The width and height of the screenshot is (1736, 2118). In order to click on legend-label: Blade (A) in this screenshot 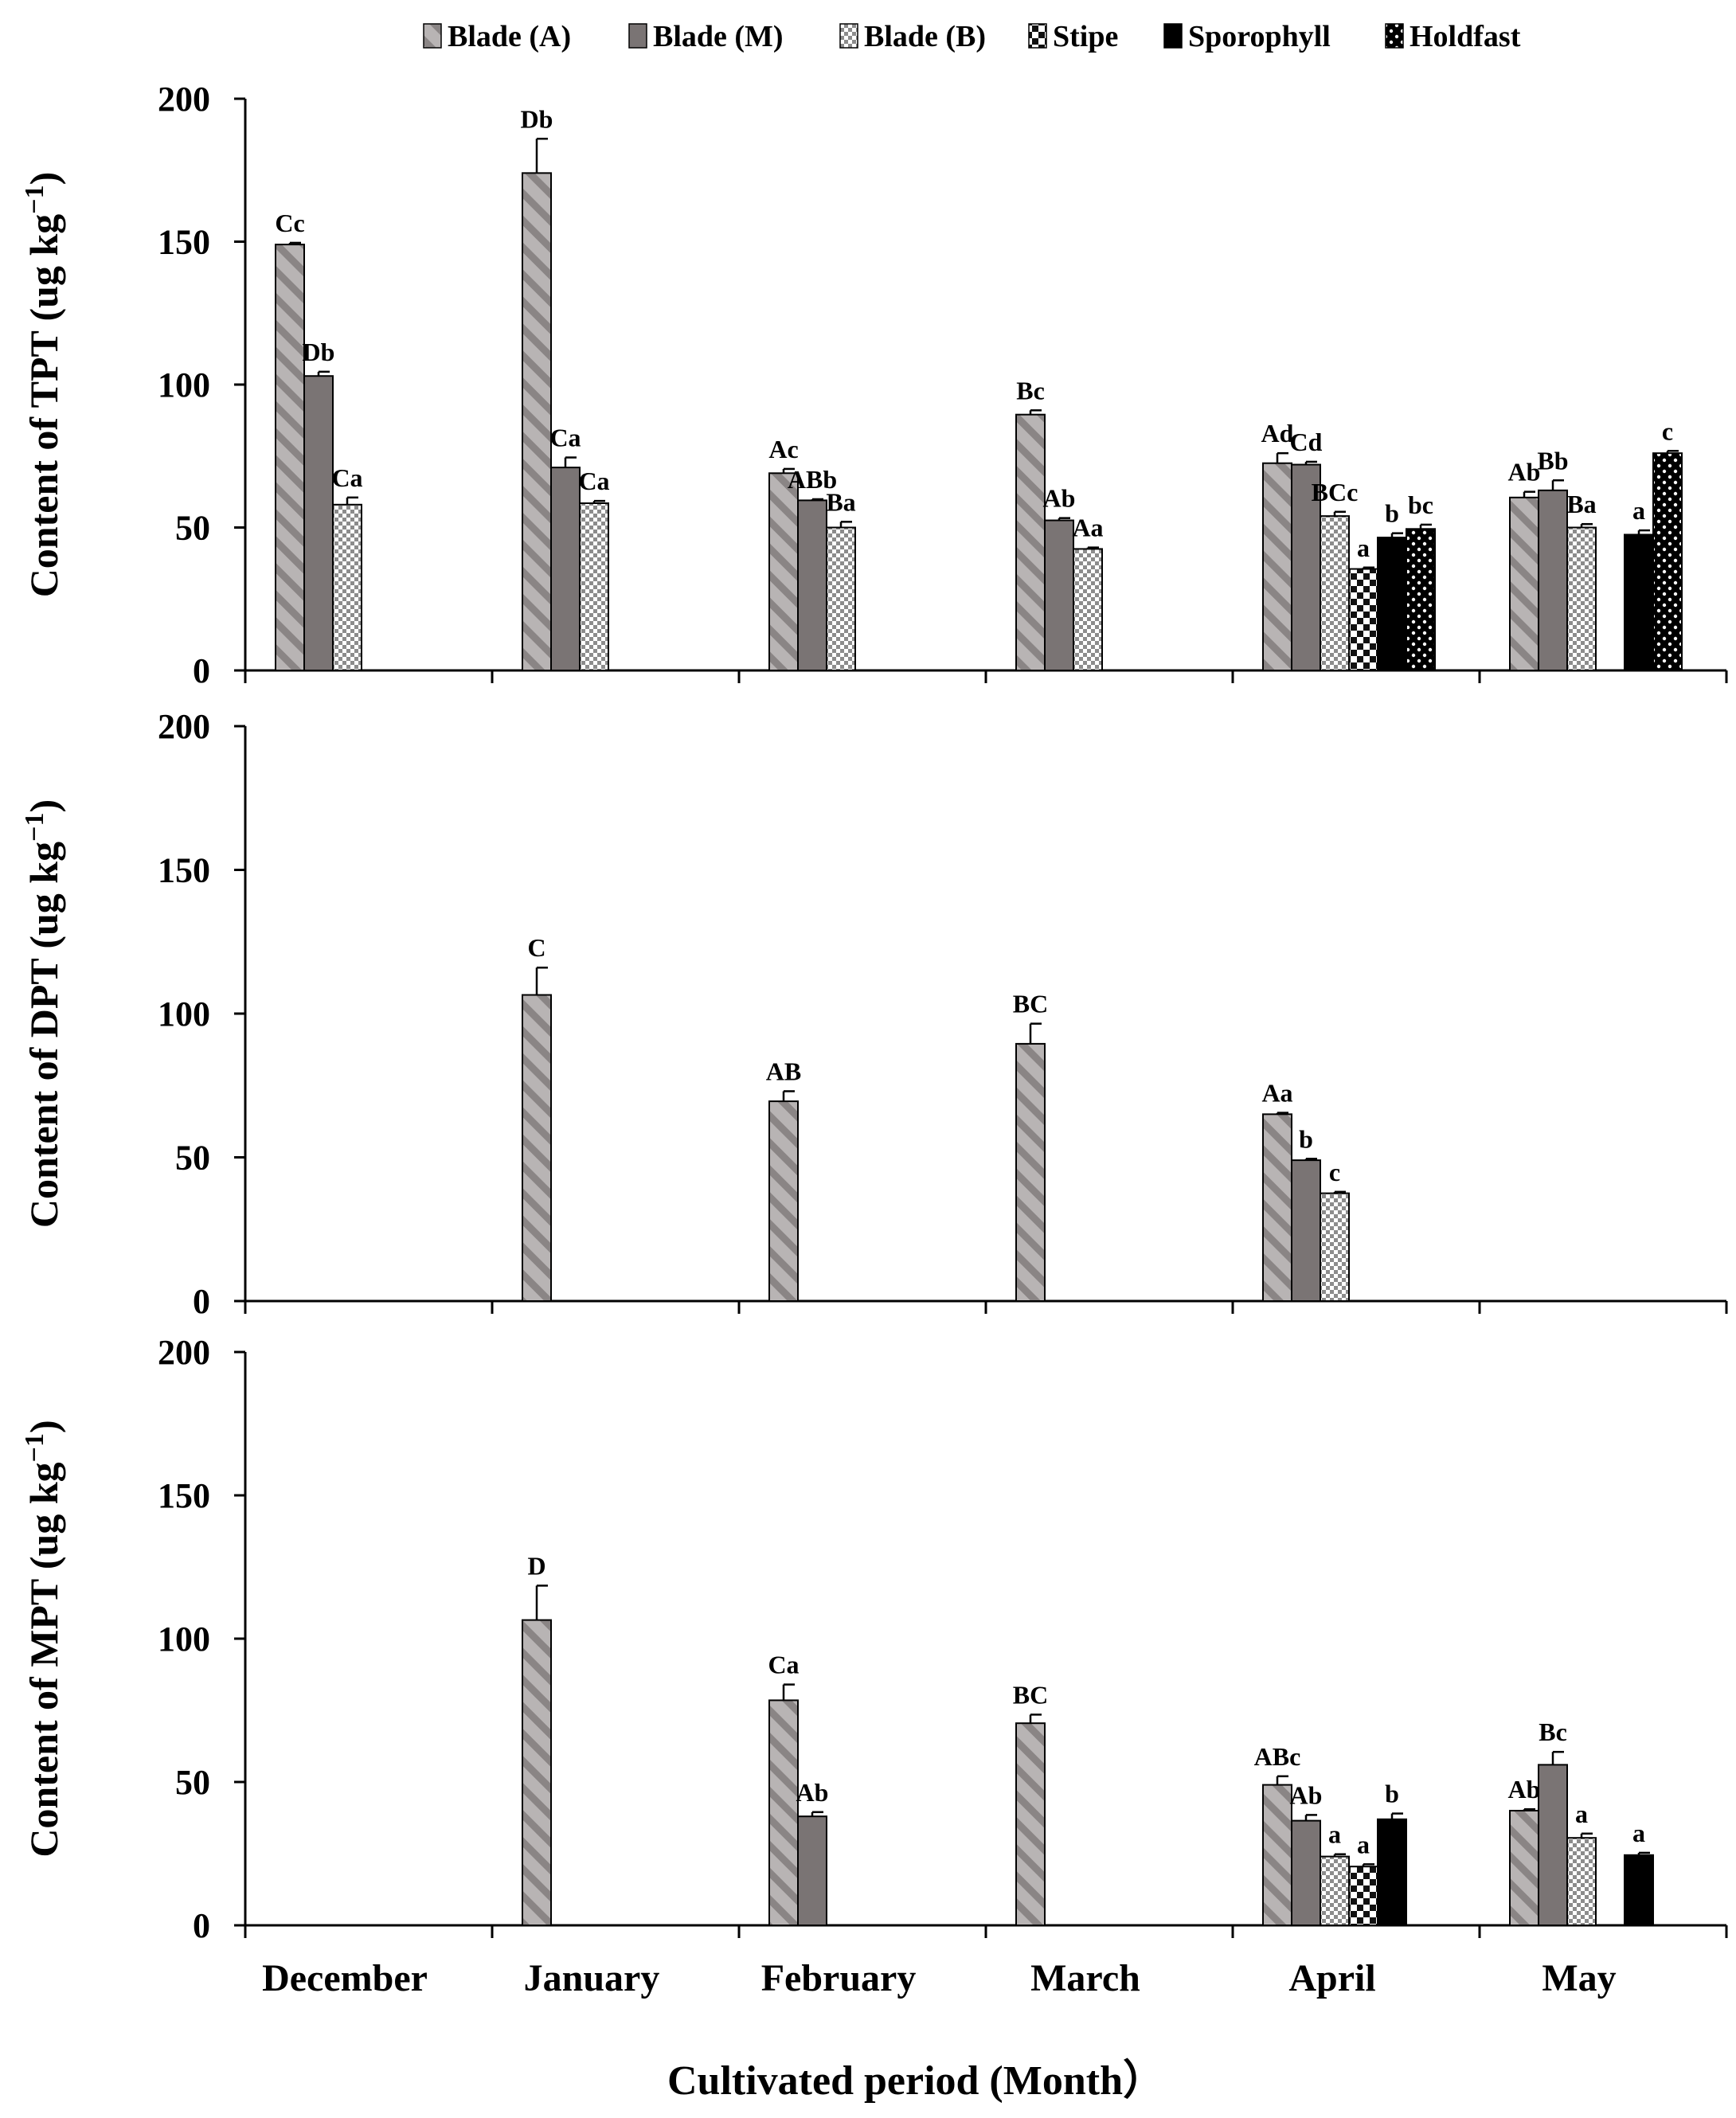, I will do `click(510, 36)`.